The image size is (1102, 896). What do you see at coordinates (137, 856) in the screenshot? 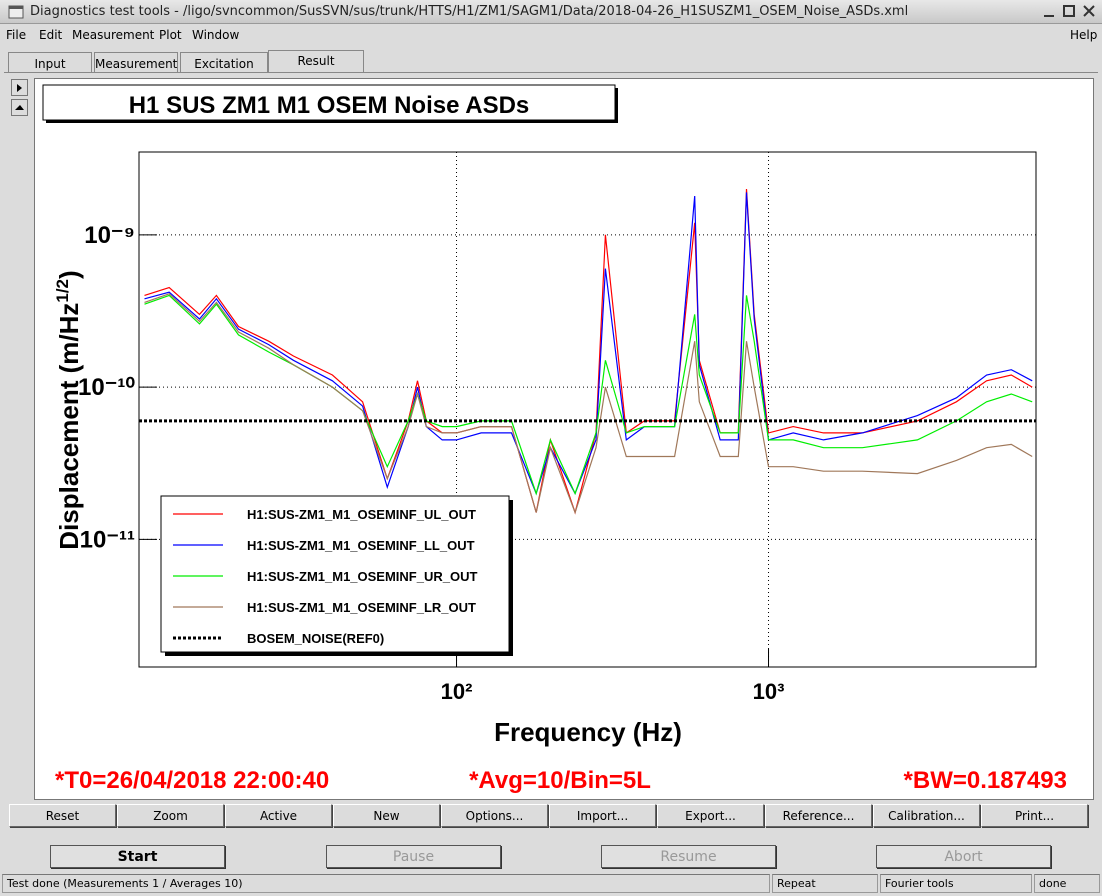
I see `button: Start` at bounding box center [137, 856].